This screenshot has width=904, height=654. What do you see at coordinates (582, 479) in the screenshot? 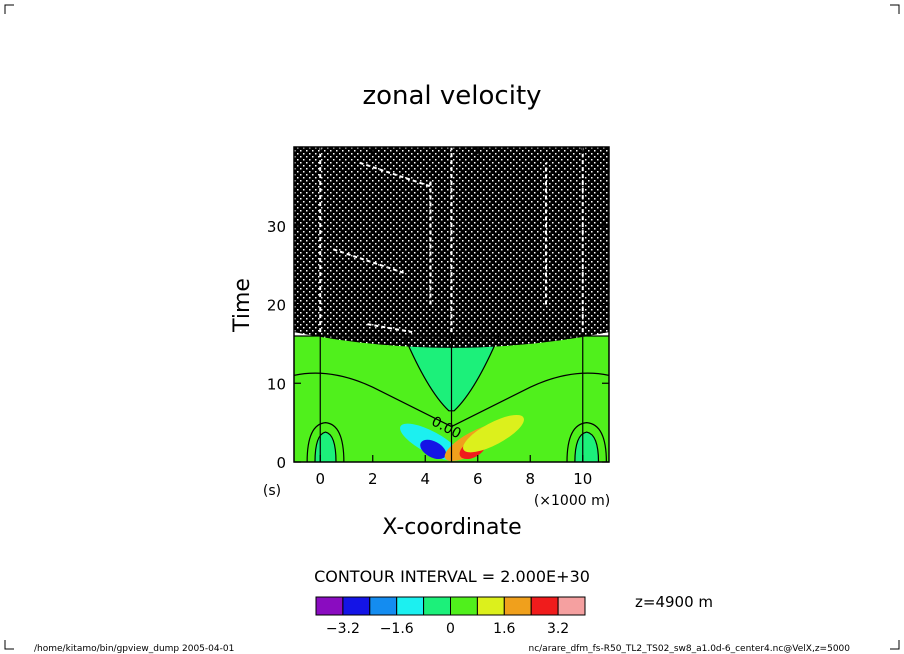
I see `x-tick-label: 10` at bounding box center [582, 479].